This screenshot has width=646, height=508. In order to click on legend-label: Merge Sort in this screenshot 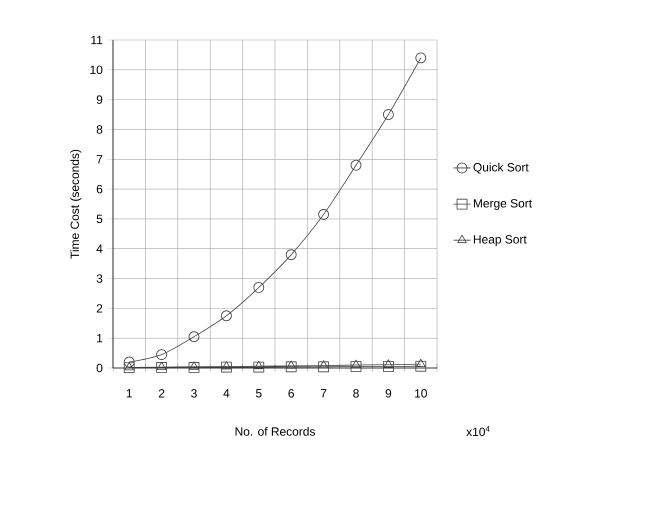, I will do `click(503, 204)`.